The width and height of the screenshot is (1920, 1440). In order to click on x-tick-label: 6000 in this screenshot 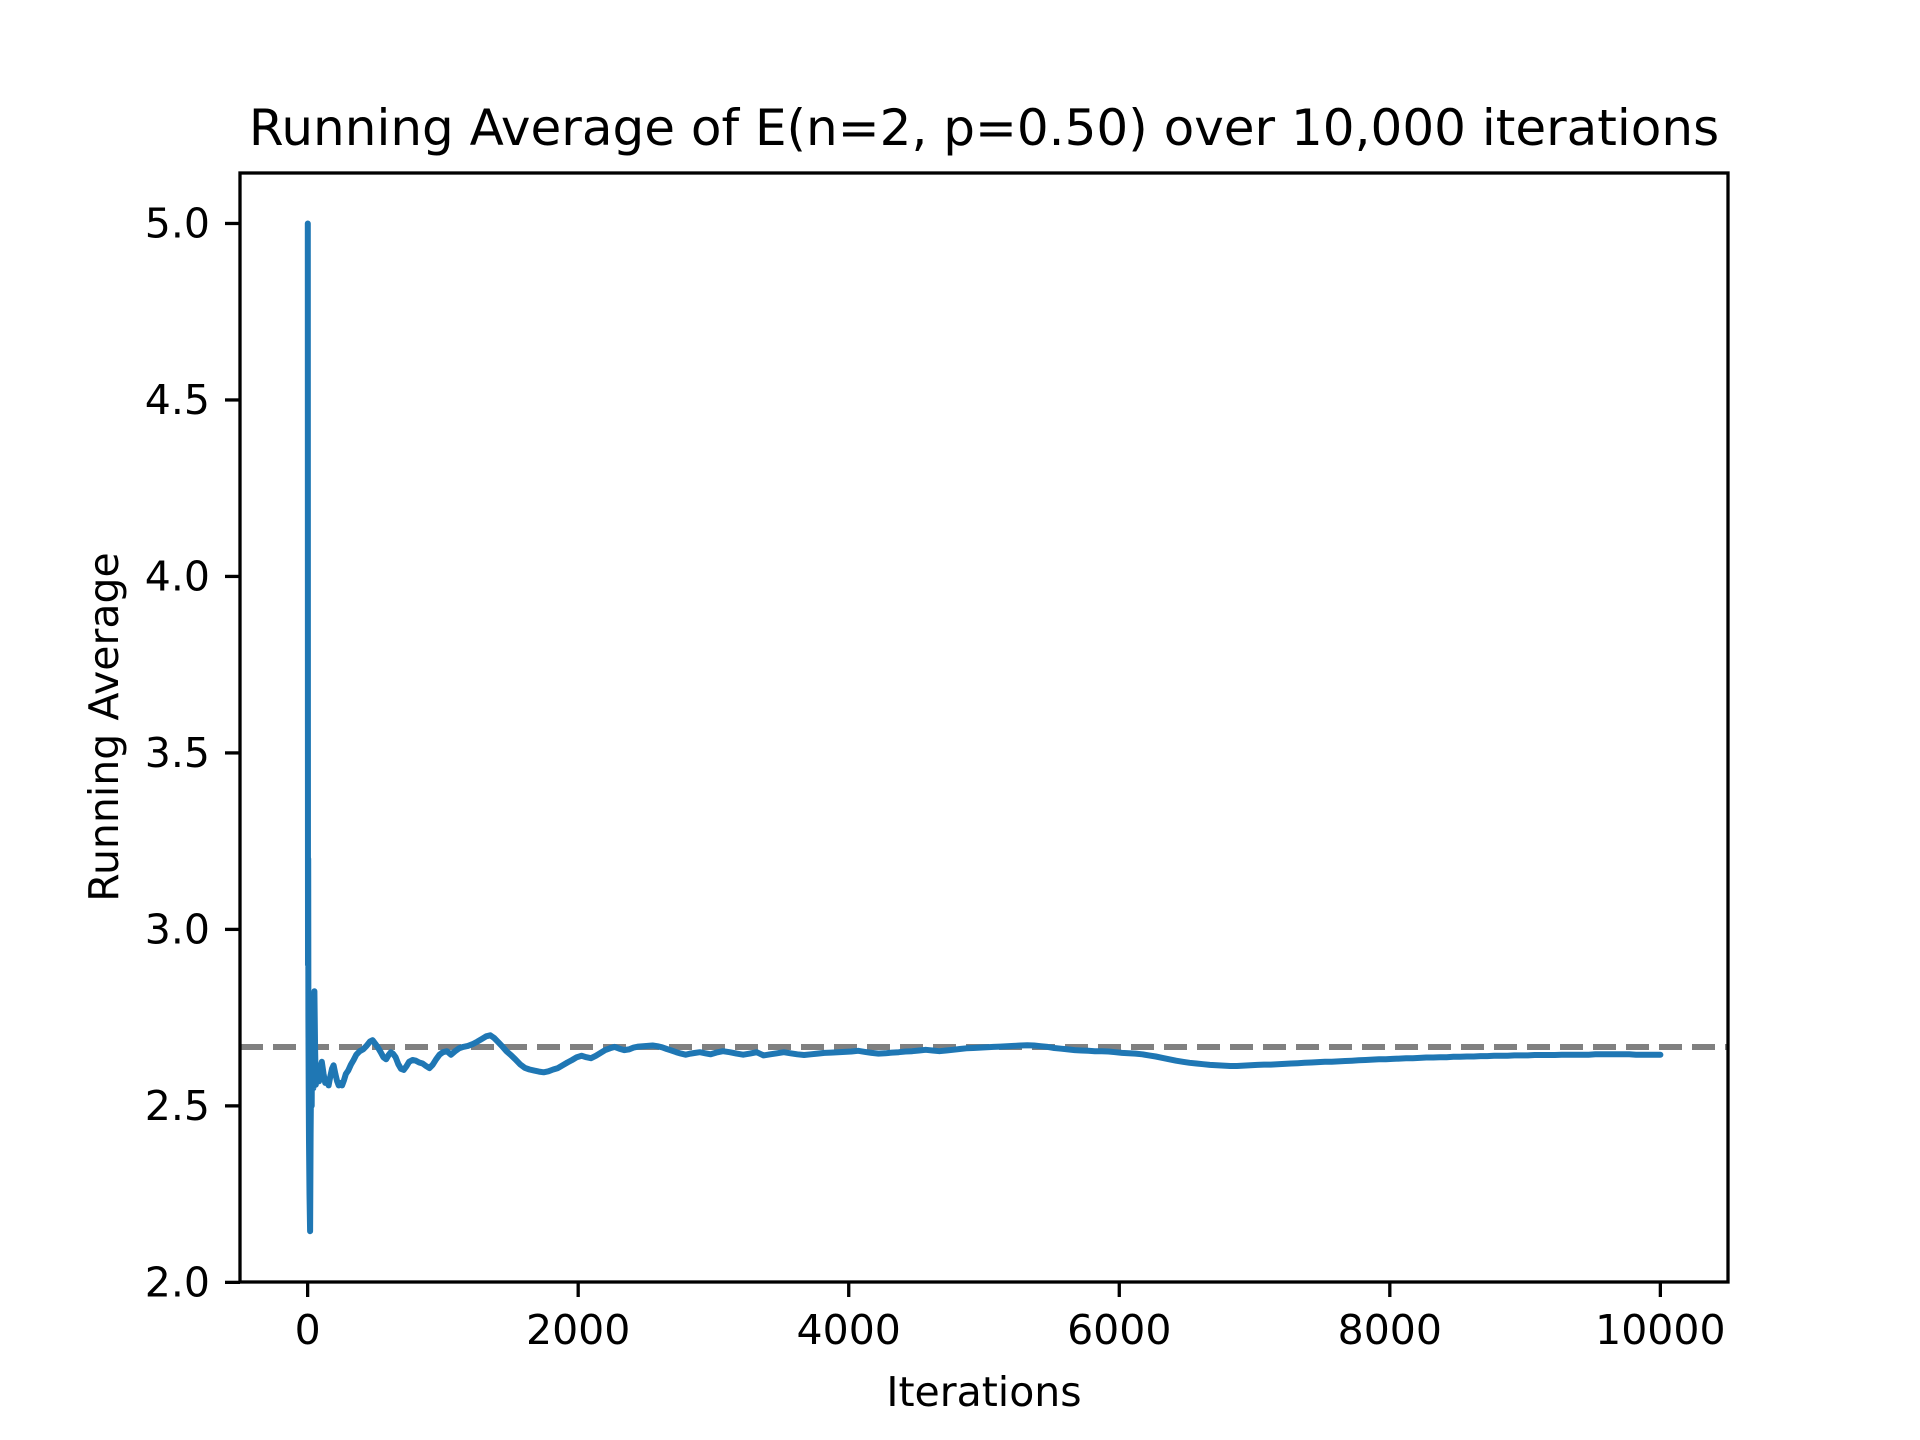, I will do `click(1119, 1330)`.